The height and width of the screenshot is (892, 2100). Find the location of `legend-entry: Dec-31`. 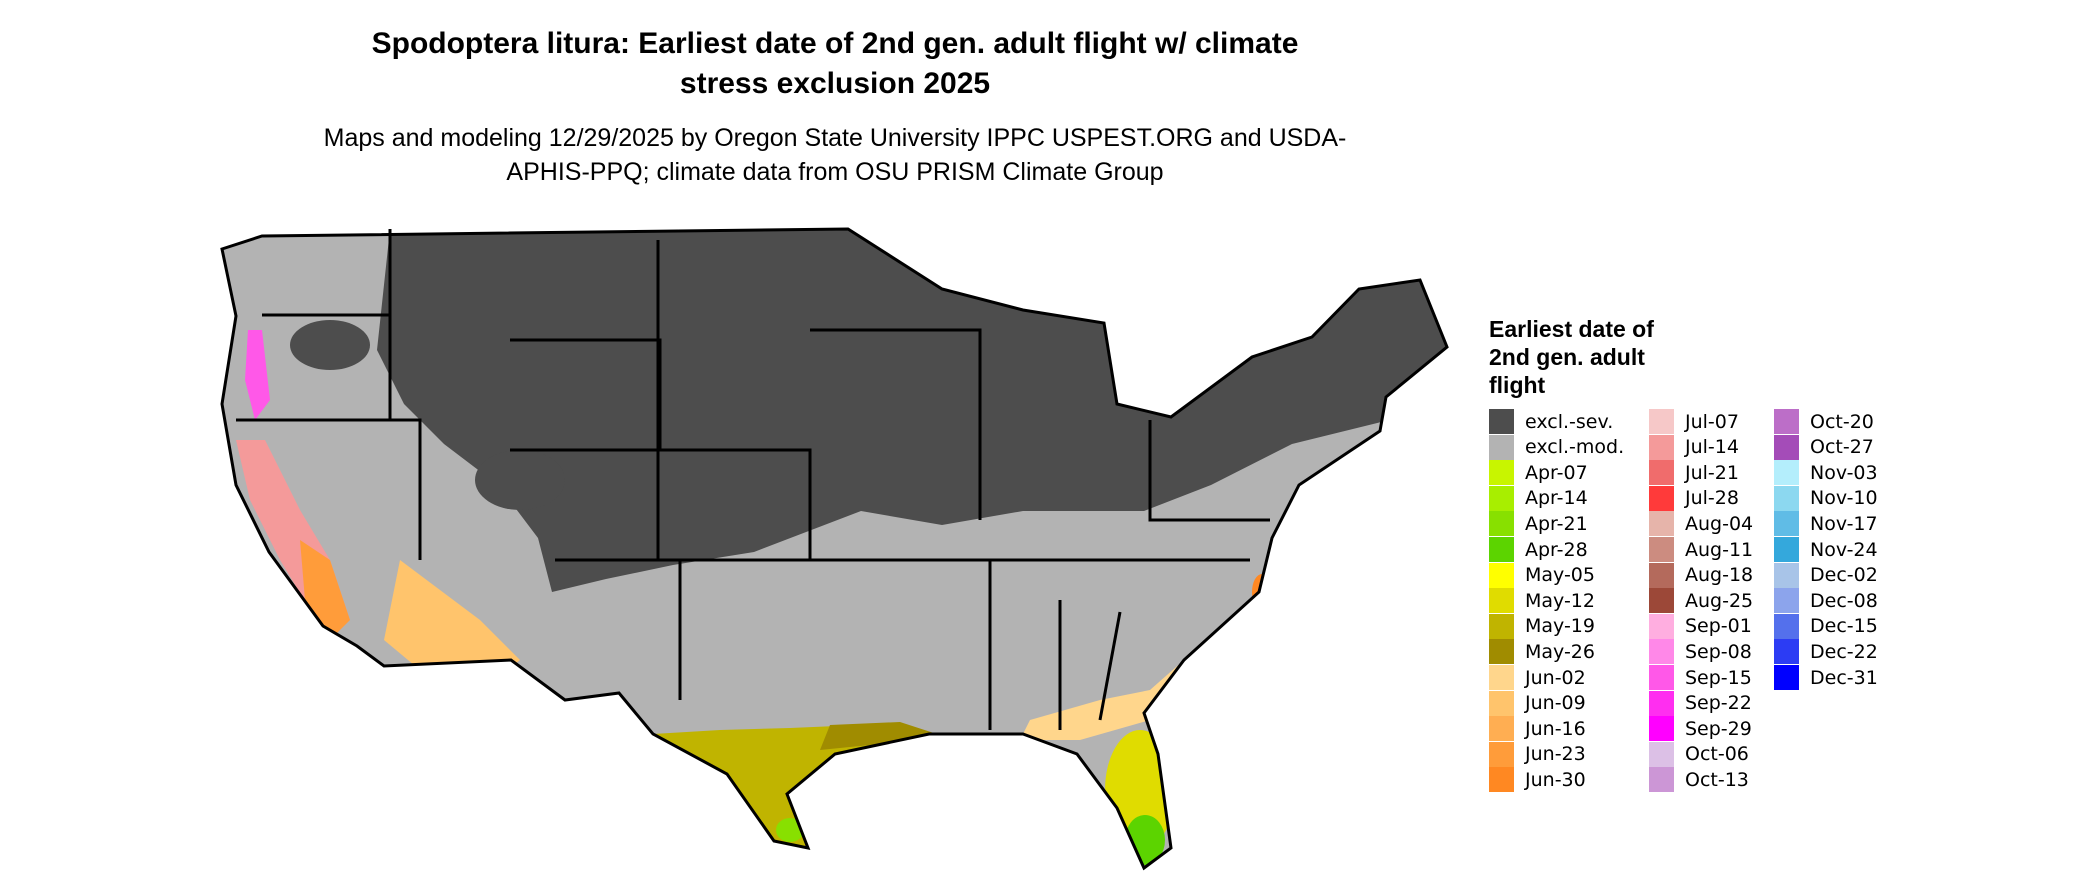

legend-entry: Dec-31 is located at coordinates (1826, 677).